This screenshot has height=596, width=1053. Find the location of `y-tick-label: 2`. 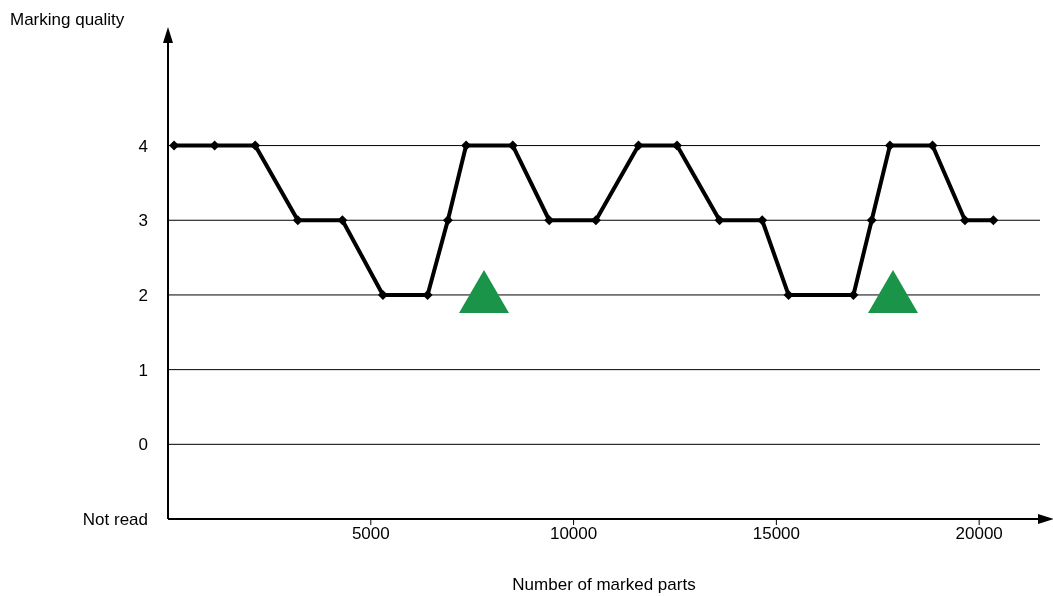

y-tick-label: 2 is located at coordinates (143, 295).